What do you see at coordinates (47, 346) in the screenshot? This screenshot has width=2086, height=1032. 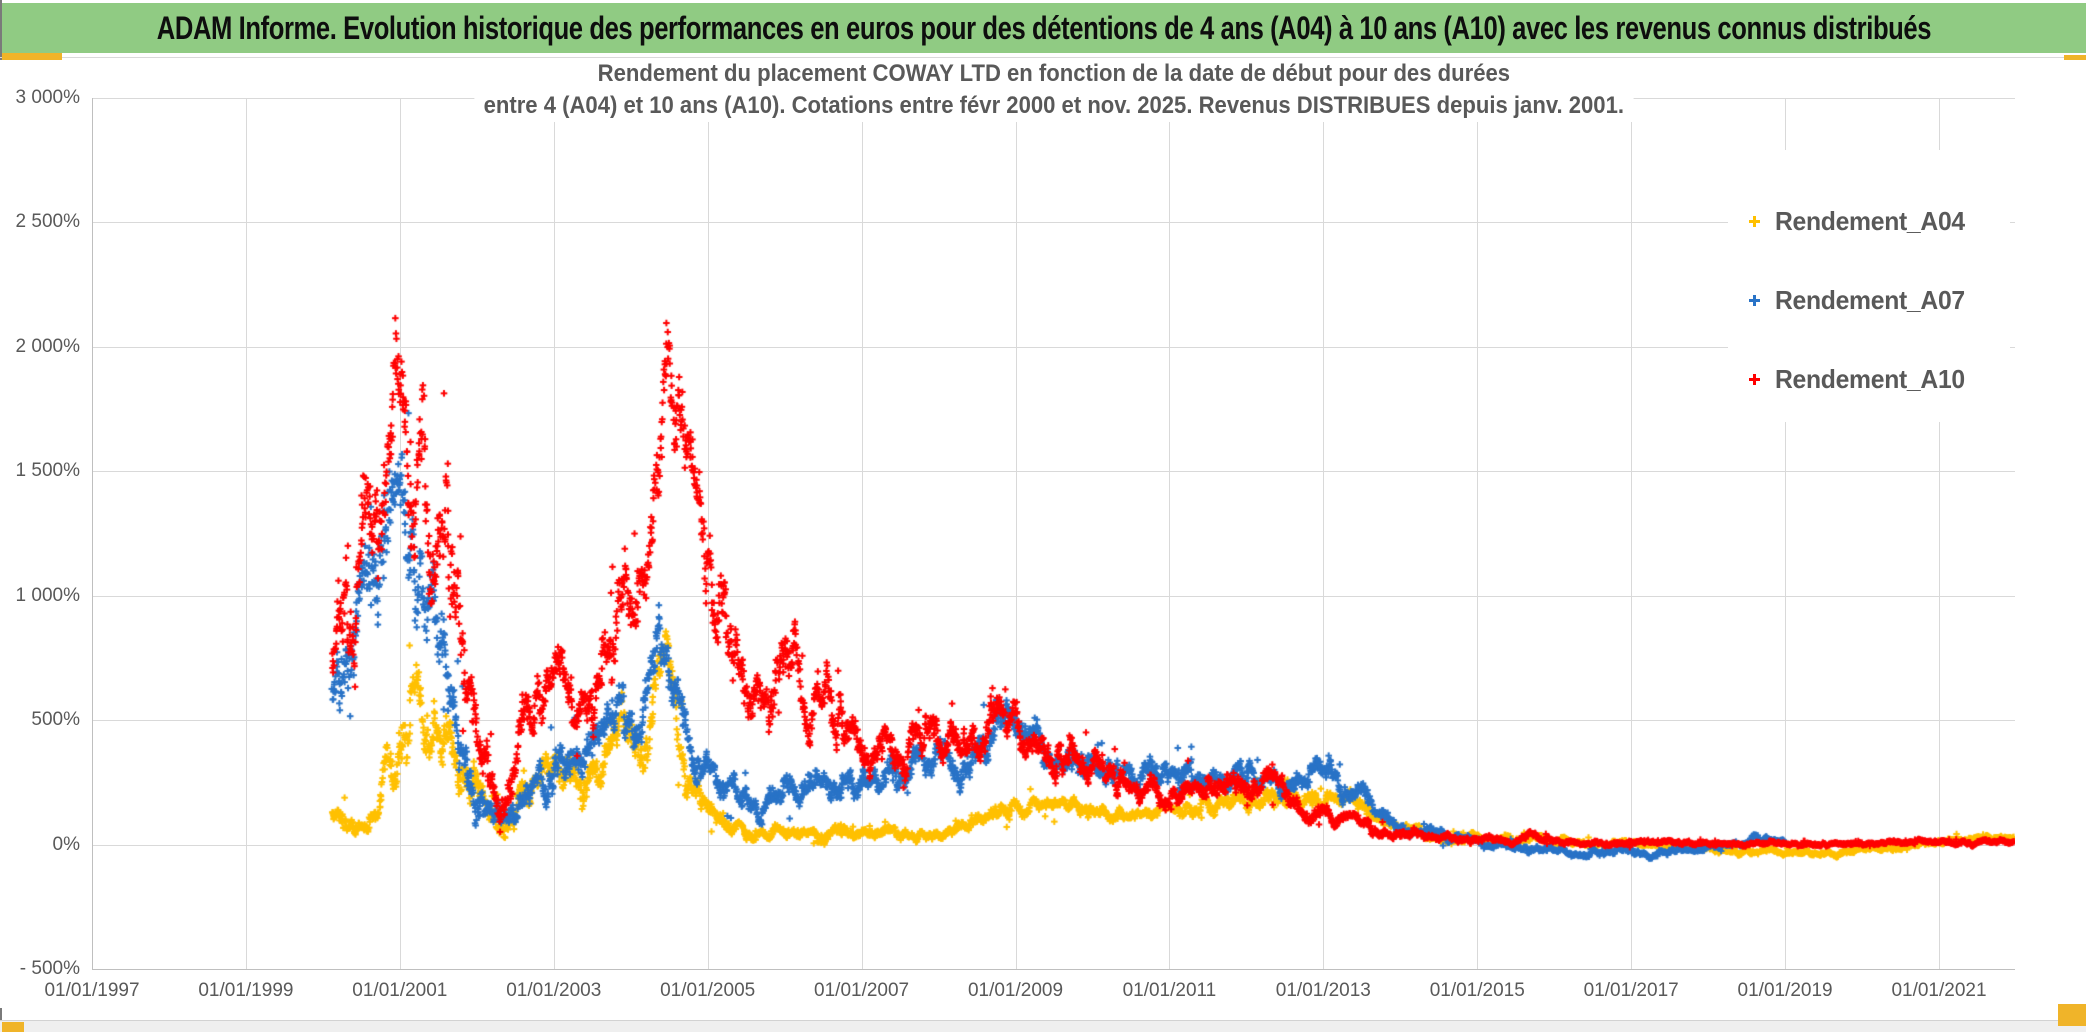 I see `y-tick-label: 2 000%` at bounding box center [47, 346].